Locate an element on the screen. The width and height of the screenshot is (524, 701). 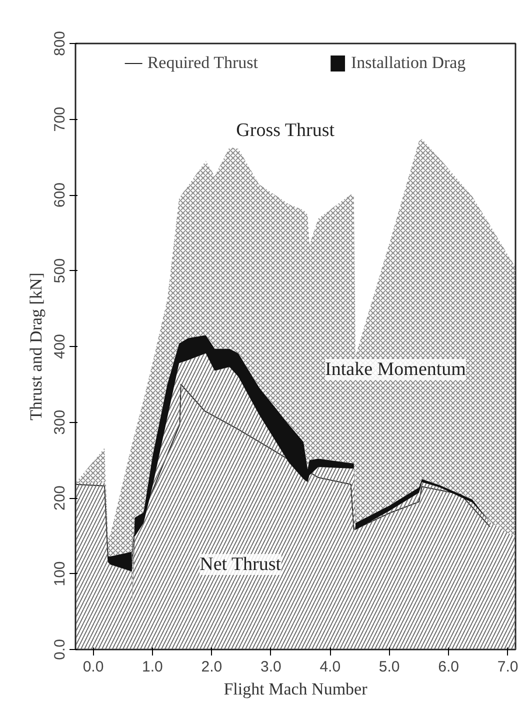
y-tick-label: 0.0 is located at coordinates (60, 649).